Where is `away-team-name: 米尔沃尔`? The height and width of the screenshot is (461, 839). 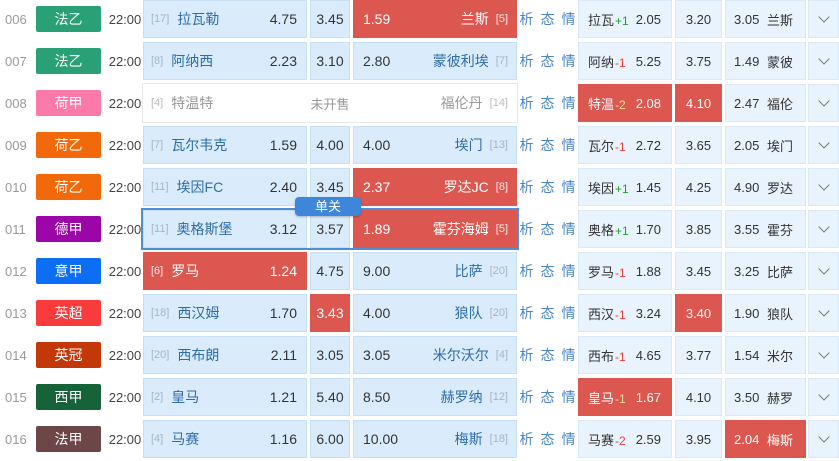 away-team-name: 米尔沃尔 is located at coordinates (460, 355).